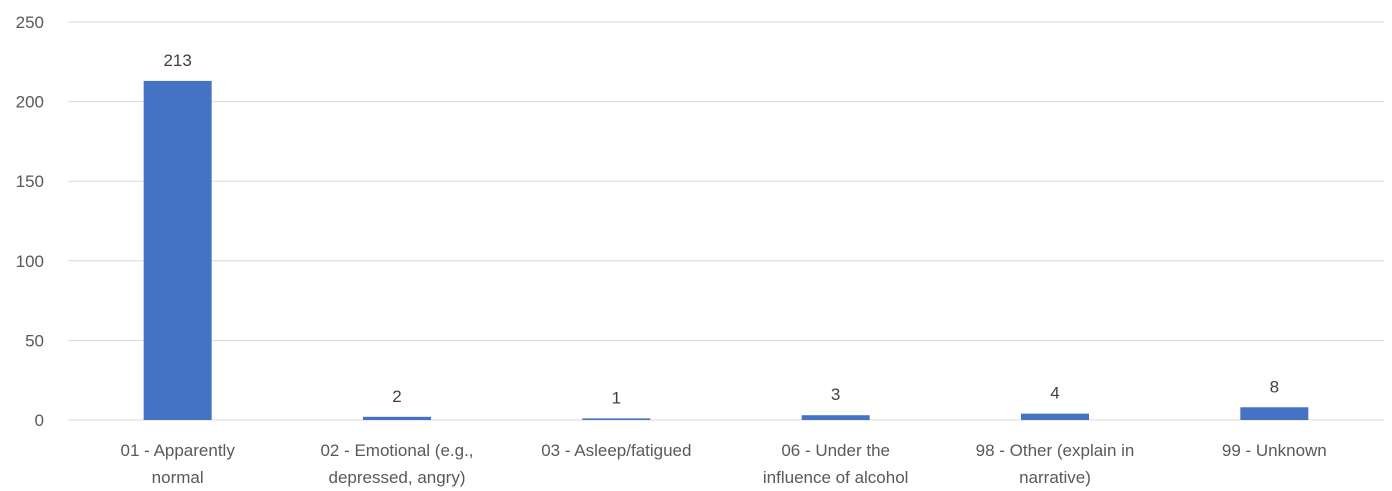  Describe the element at coordinates (835, 394) in the screenshot. I see `data-label: 3` at that location.